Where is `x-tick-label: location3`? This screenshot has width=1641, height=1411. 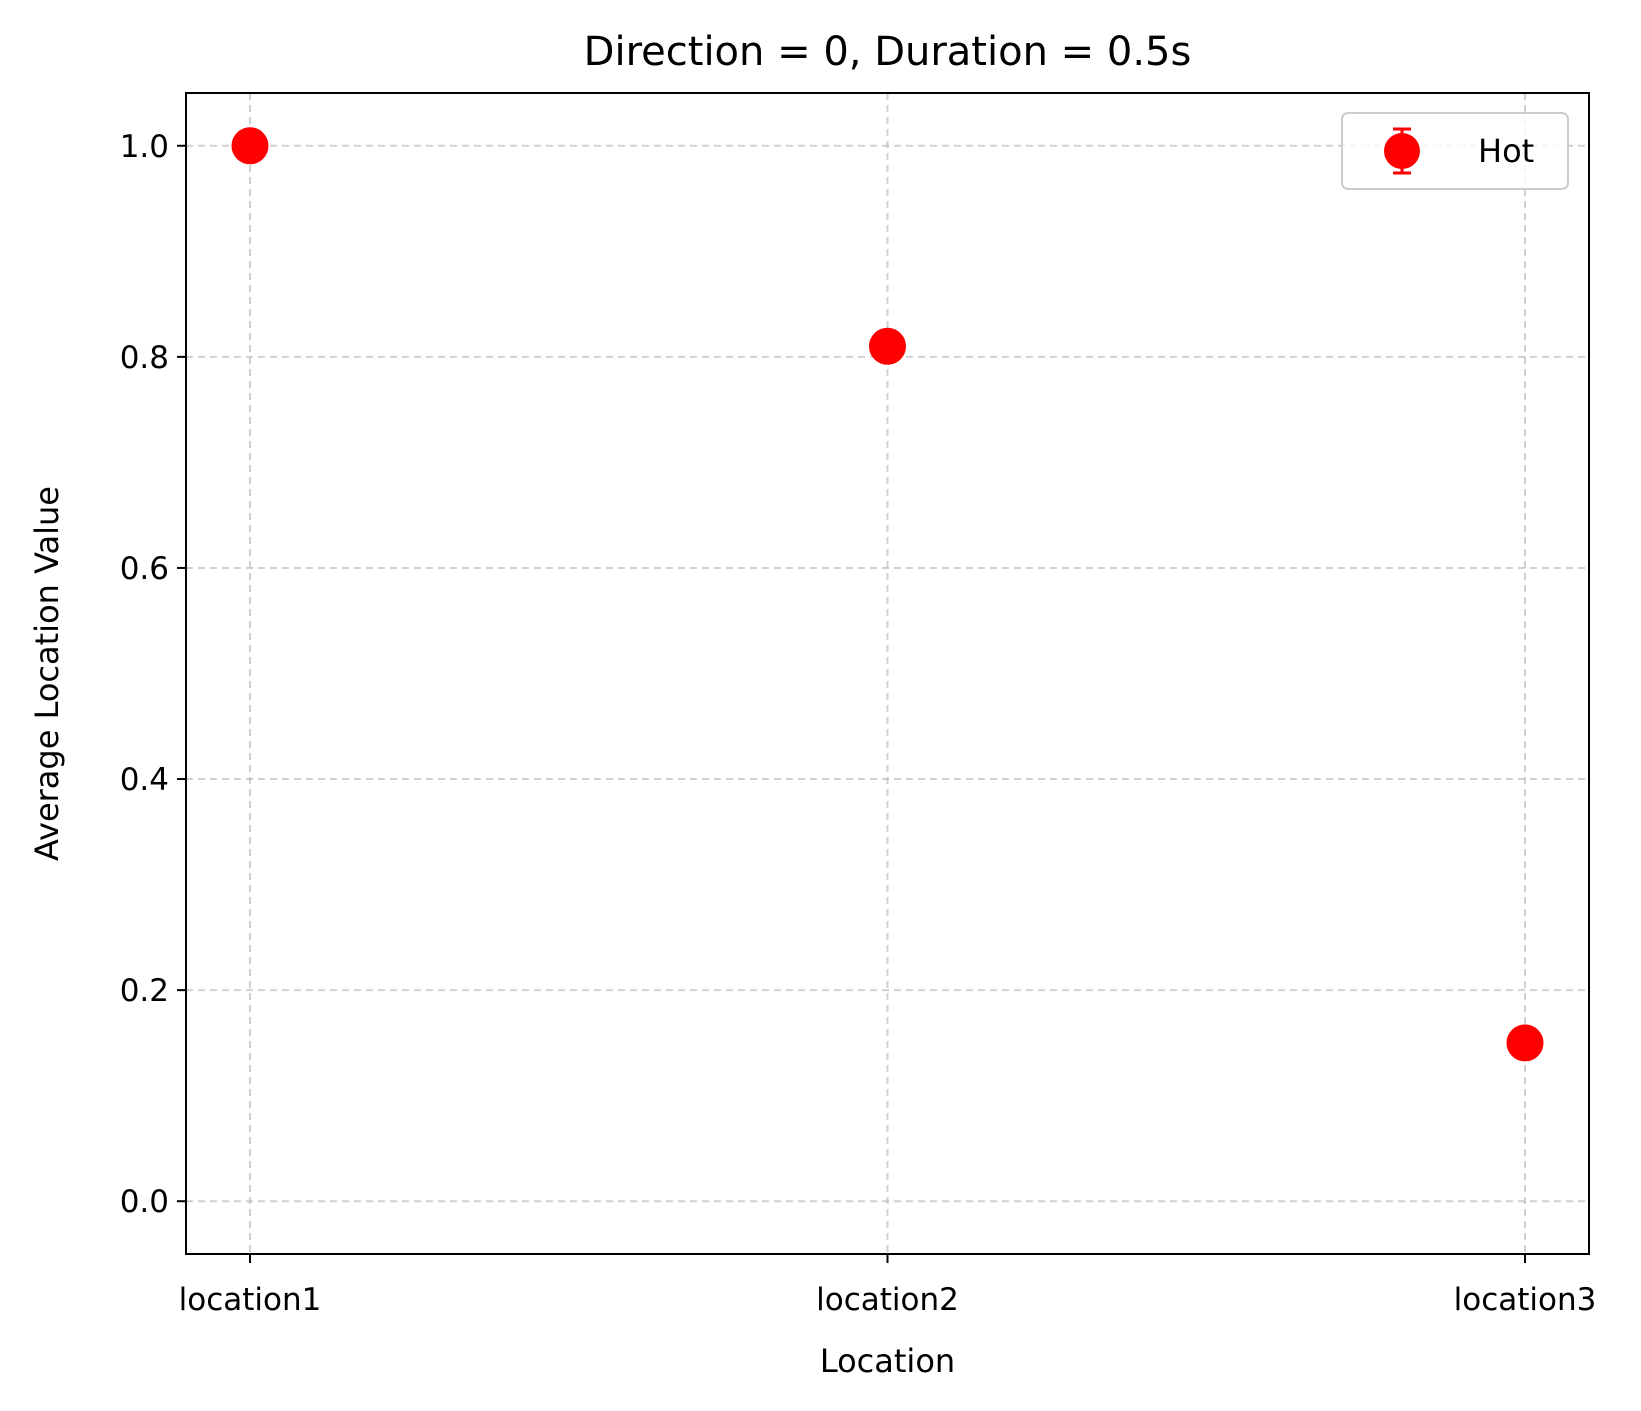
x-tick-label: location3 is located at coordinates (1525, 1300).